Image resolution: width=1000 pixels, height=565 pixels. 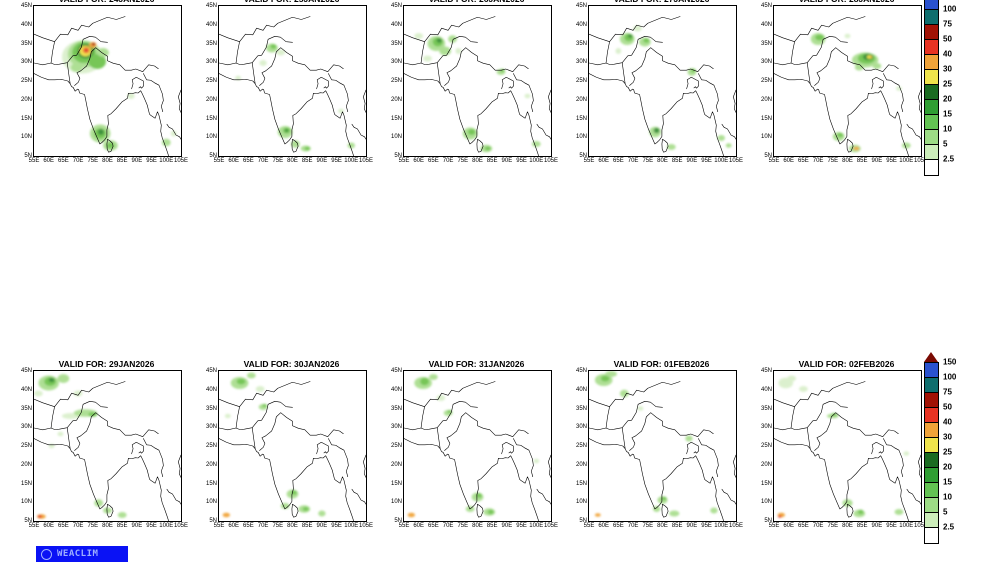 I want to click on lat-tick-label: 10N, so click(x=211, y=502).